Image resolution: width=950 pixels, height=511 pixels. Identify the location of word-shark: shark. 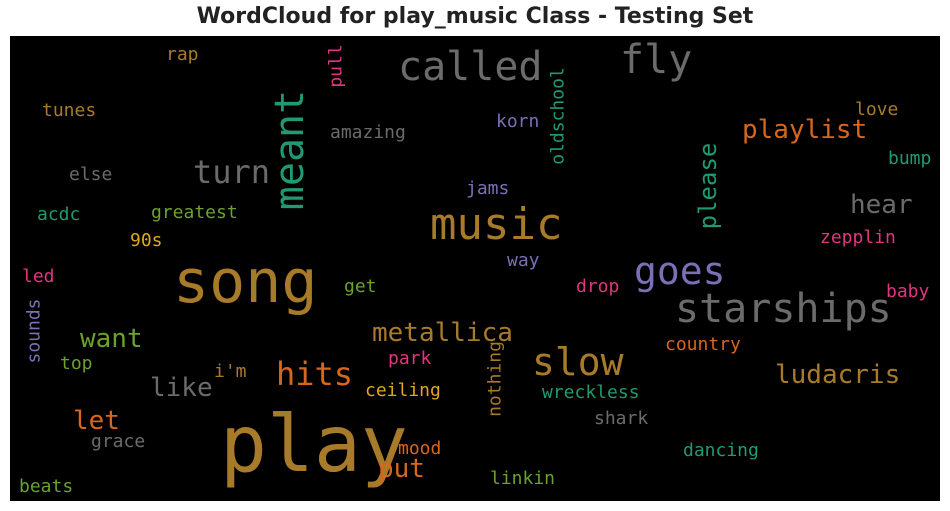
(621, 418).